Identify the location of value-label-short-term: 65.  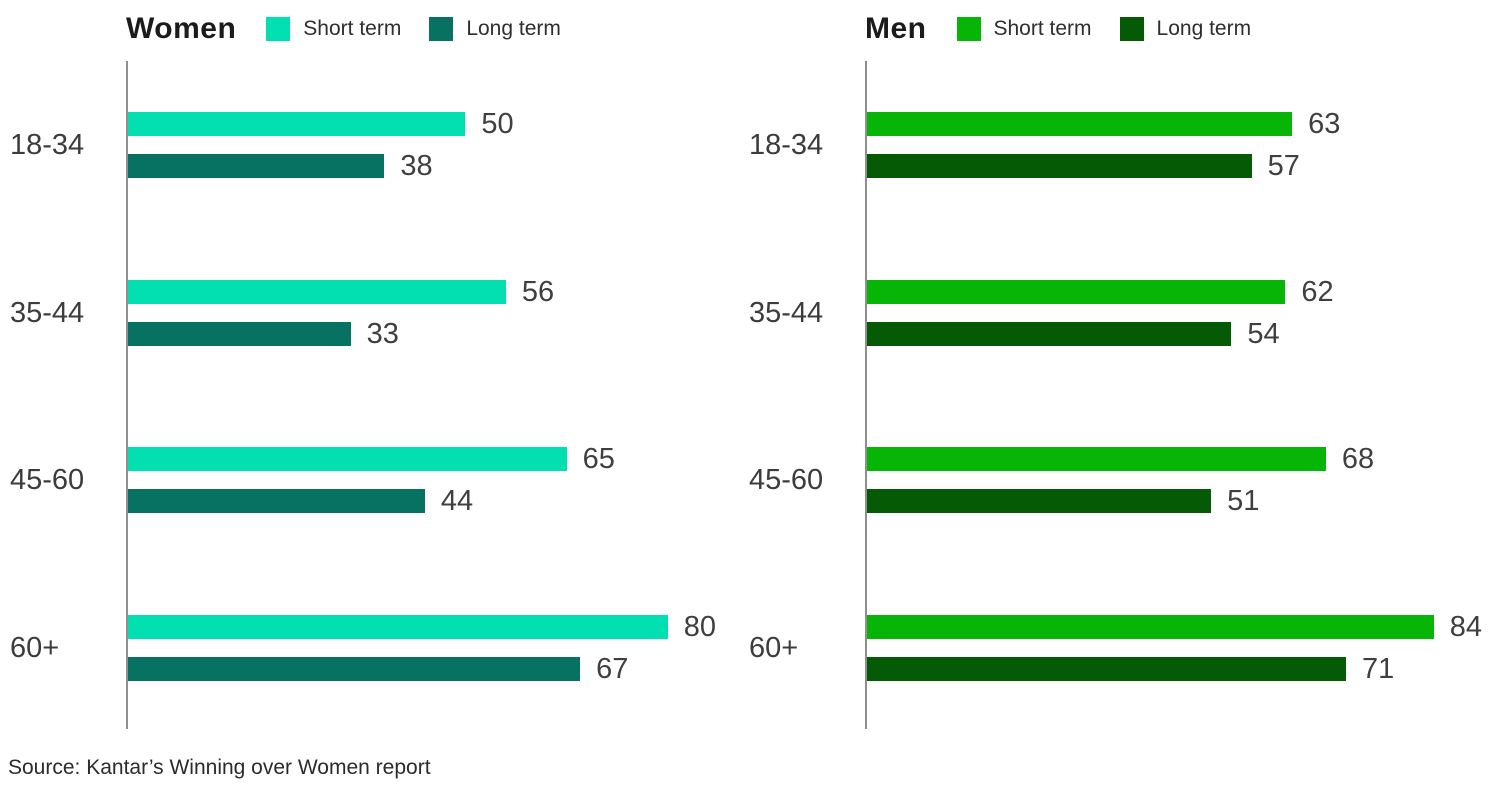
(598, 459).